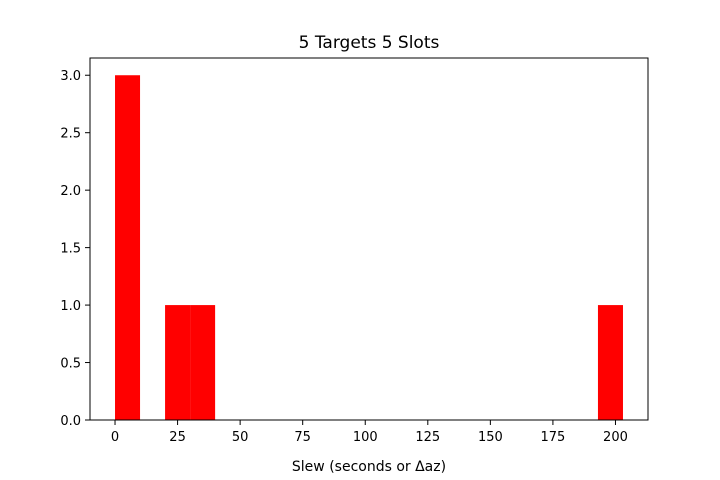 The image size is (720, 480). I want to click on y-tick-label-3: 1.5, so click(70, 249).